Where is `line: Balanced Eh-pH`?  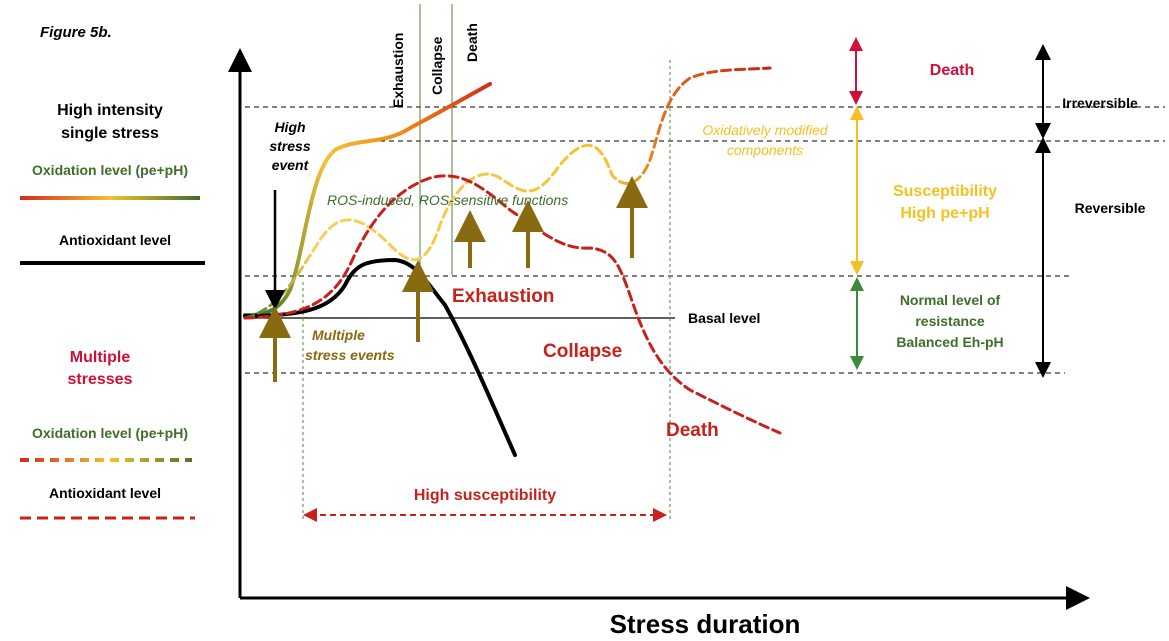 line: Balanced Eh-pH is located at coordinates (949, 342).